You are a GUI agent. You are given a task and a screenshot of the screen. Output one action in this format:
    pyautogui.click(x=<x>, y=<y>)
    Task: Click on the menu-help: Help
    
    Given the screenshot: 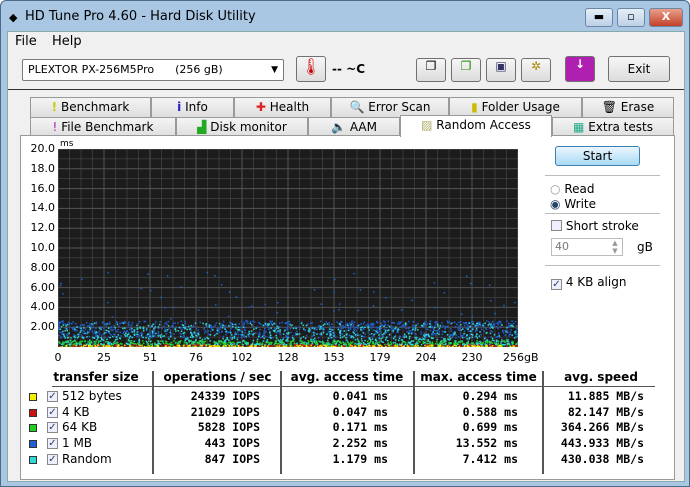 What is the action you would take?
    pyautogui.click(x=67, y=41)
    